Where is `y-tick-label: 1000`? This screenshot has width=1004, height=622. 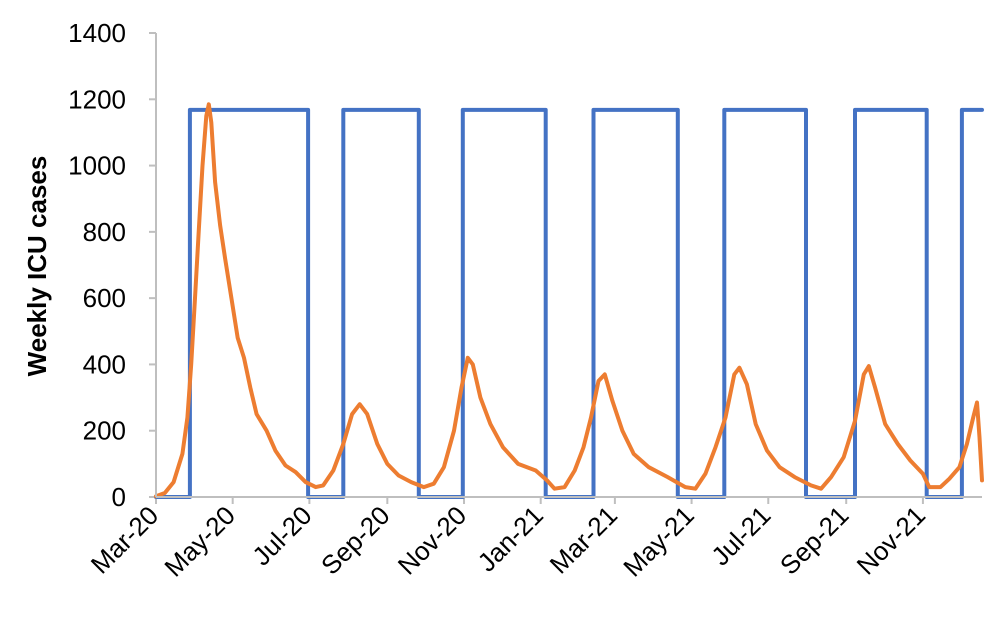
y-tick-label: 1000 is located at coordinates (97, 166).